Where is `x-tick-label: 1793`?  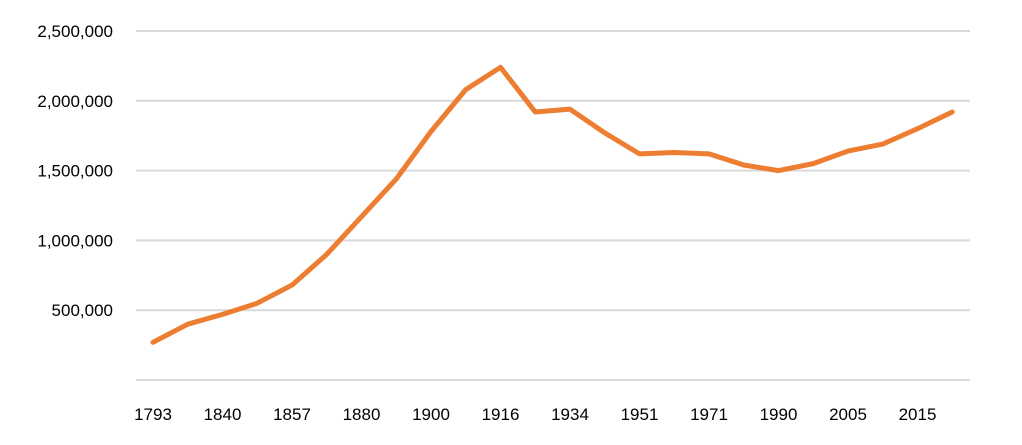 x-tick-label: 1793 is located at coordinates (153, 414).